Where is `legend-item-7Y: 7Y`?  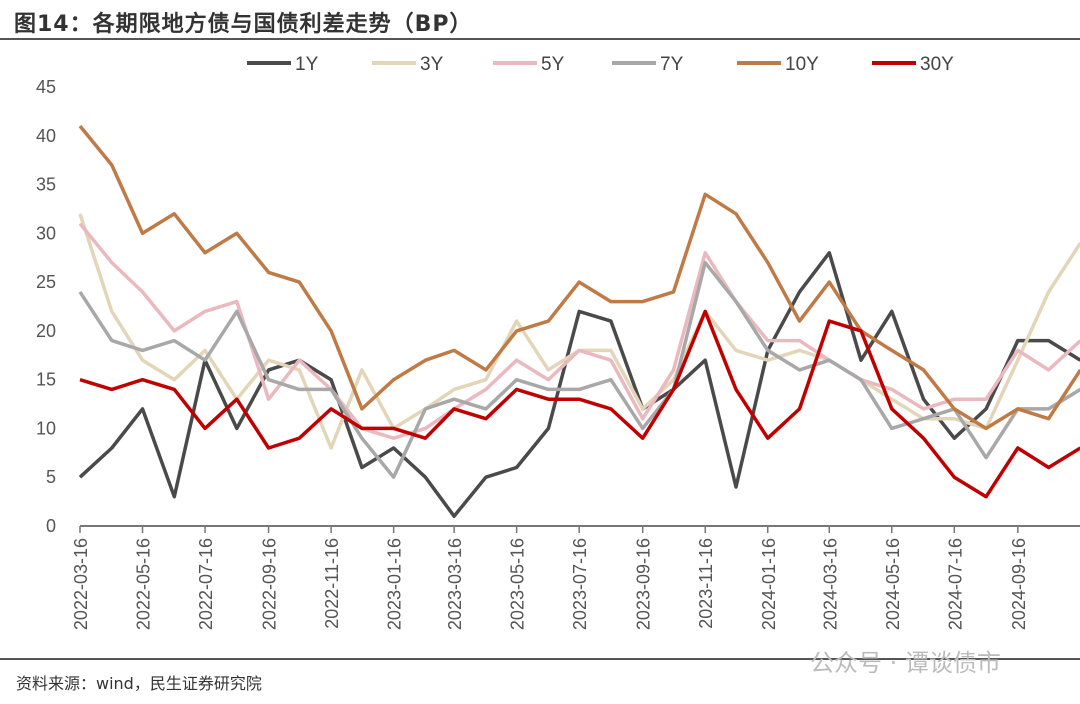
legend-item-7Y: 7Y is located at coordinates (648, 64).